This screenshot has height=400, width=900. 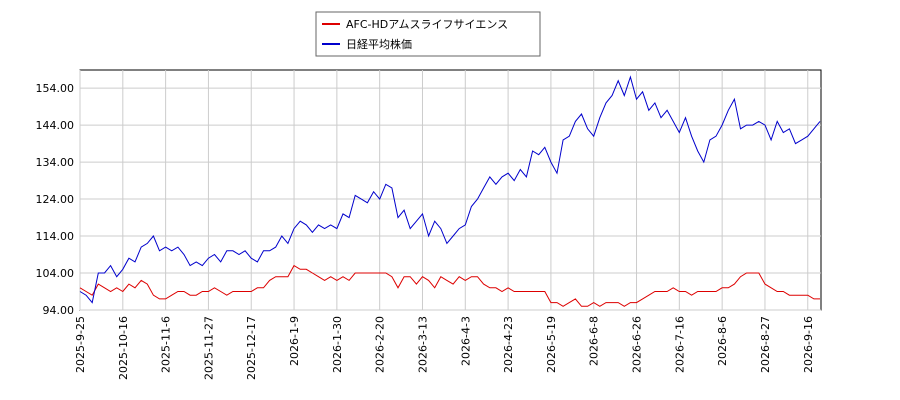 What do you see at coordinates (251, 348) in the screenshot?
I see `x-tick-label: 2025-12-17` at bounding box center [251, 348].